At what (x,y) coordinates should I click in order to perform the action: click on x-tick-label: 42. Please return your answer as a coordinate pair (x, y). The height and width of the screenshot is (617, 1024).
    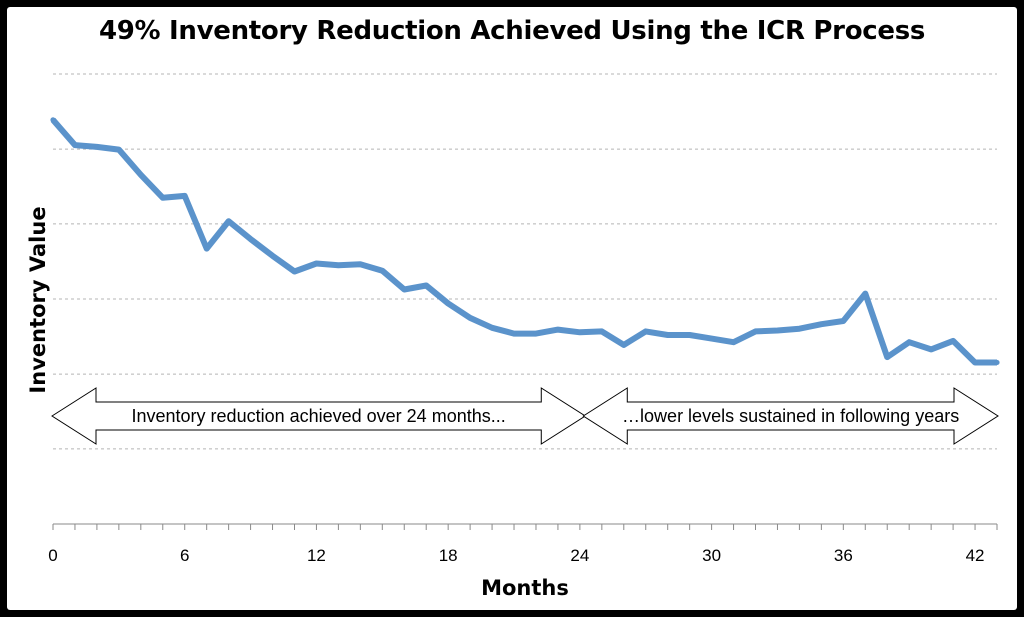
    Looking at the image, I should click on (975, 555).